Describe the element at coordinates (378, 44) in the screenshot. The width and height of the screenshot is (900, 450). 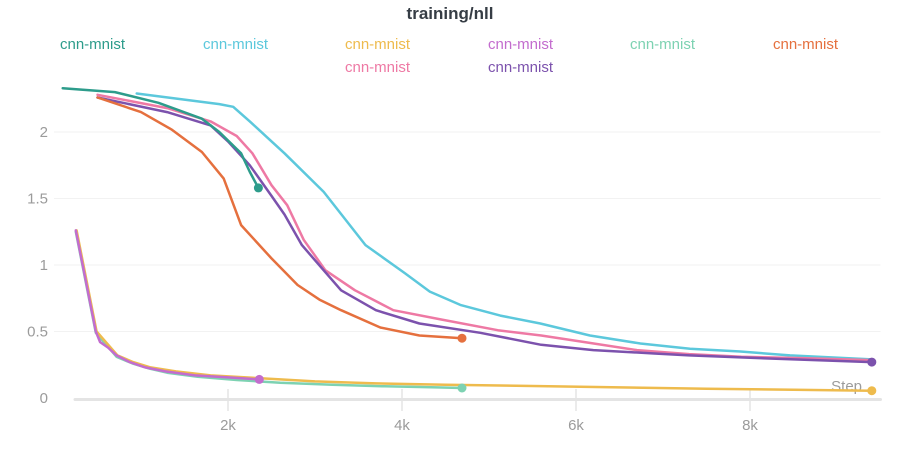
I see `legend-item-run-2: cnn-mnist` at that location.